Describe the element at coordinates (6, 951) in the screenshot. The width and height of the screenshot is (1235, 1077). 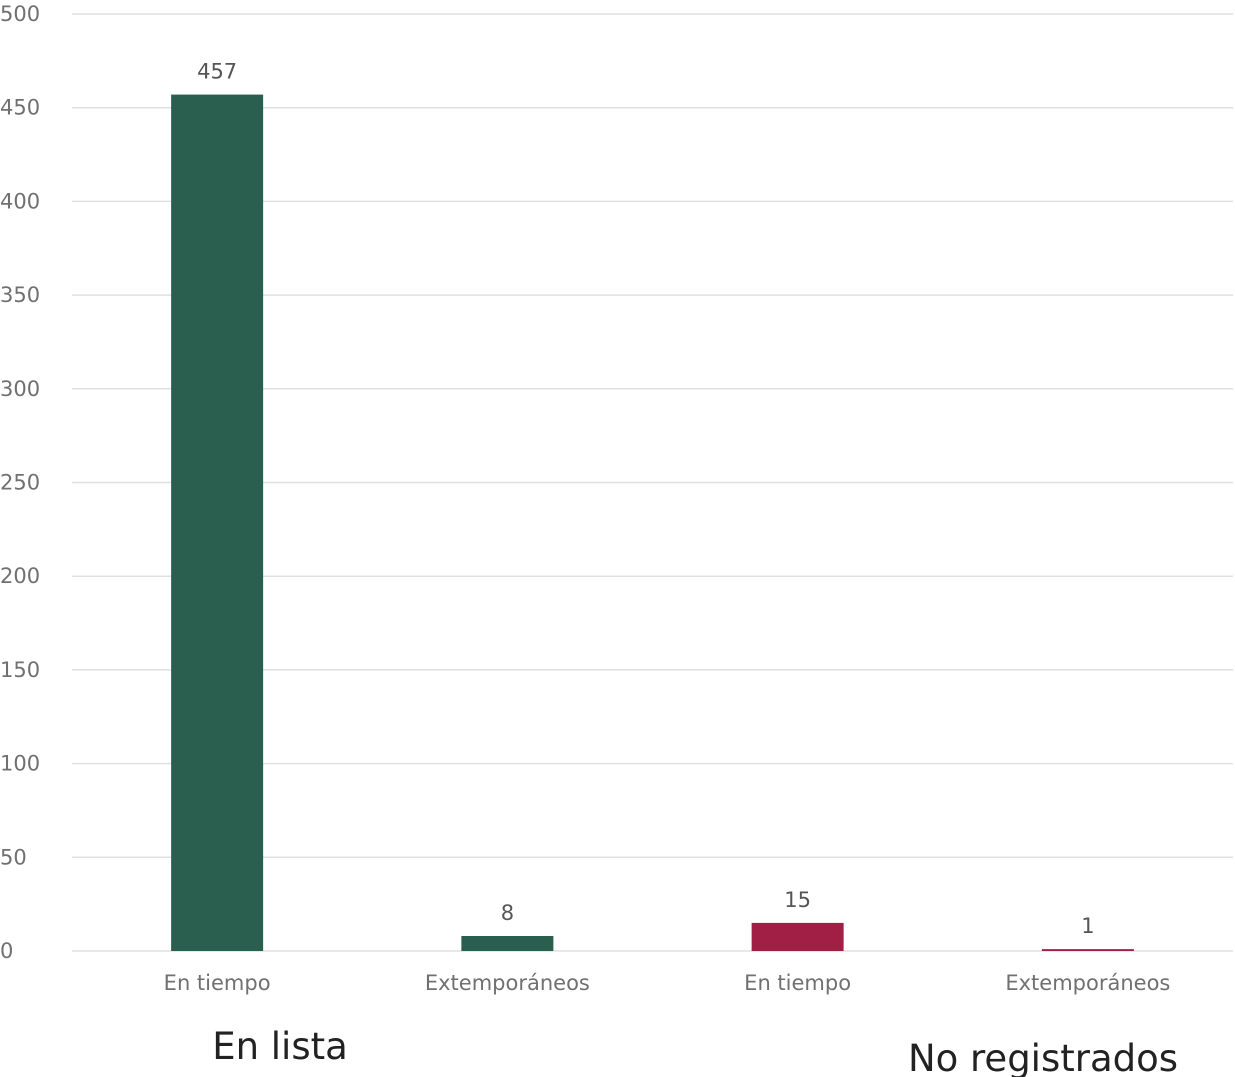
I see `y-tick-label: 0` at that location.